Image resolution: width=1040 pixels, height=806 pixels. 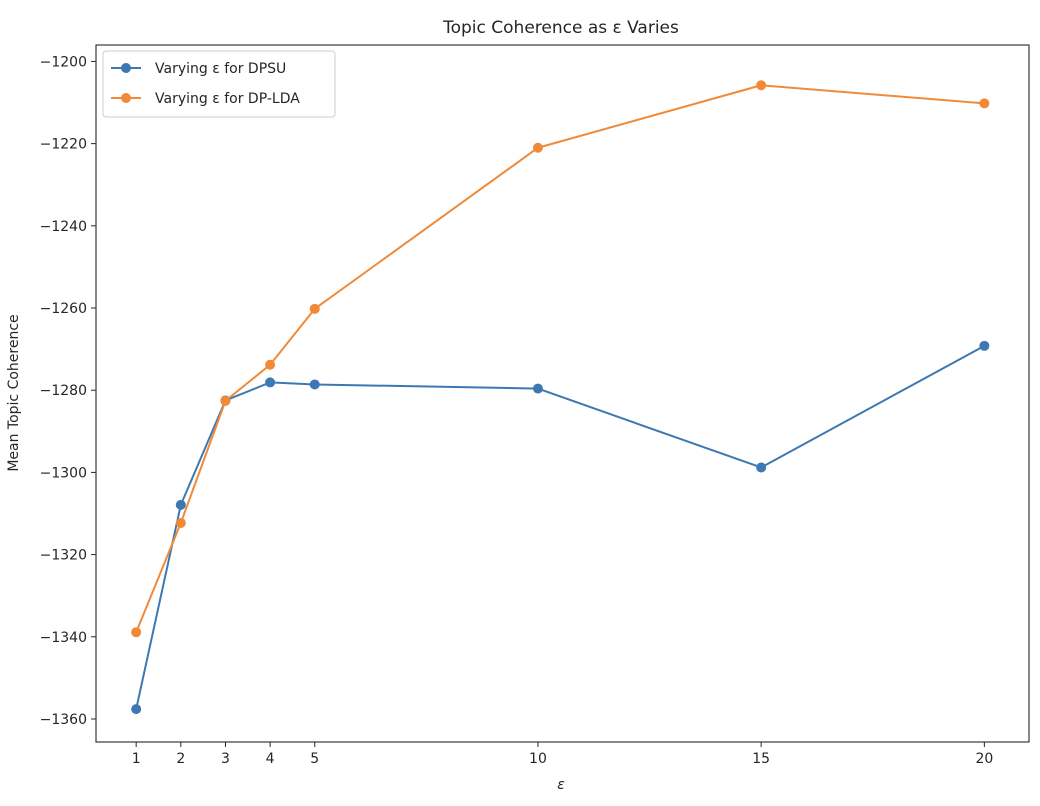 I want to click on y-tick-label: −1280, so click(x=63, y=391).